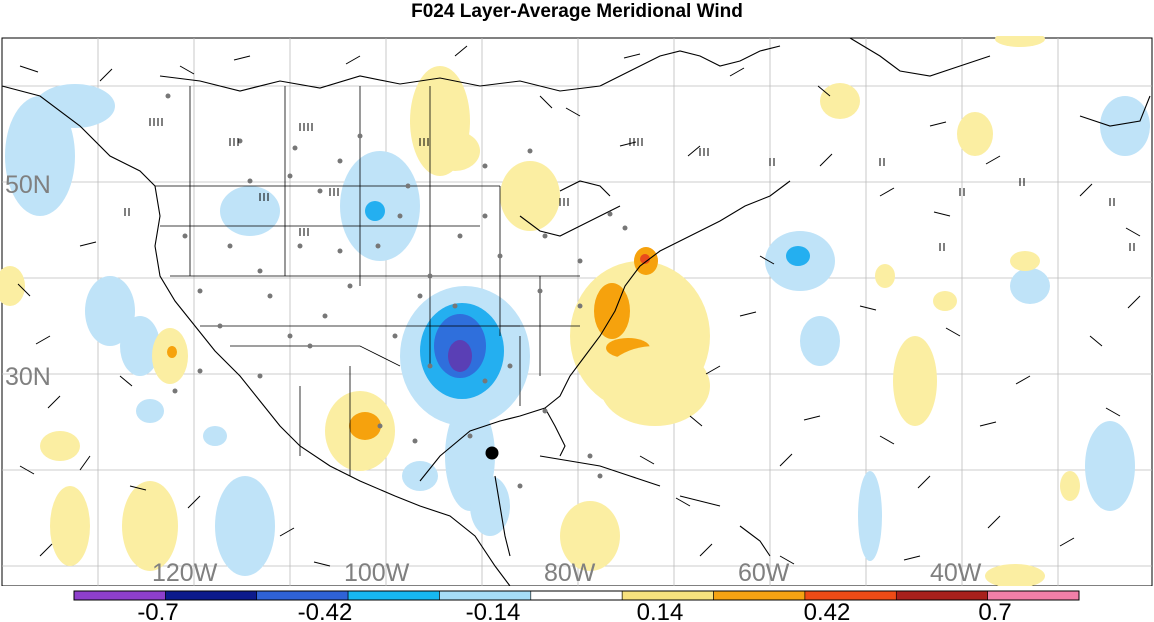  I want to click on lon-label-40w: 40W, so click(956, 572).